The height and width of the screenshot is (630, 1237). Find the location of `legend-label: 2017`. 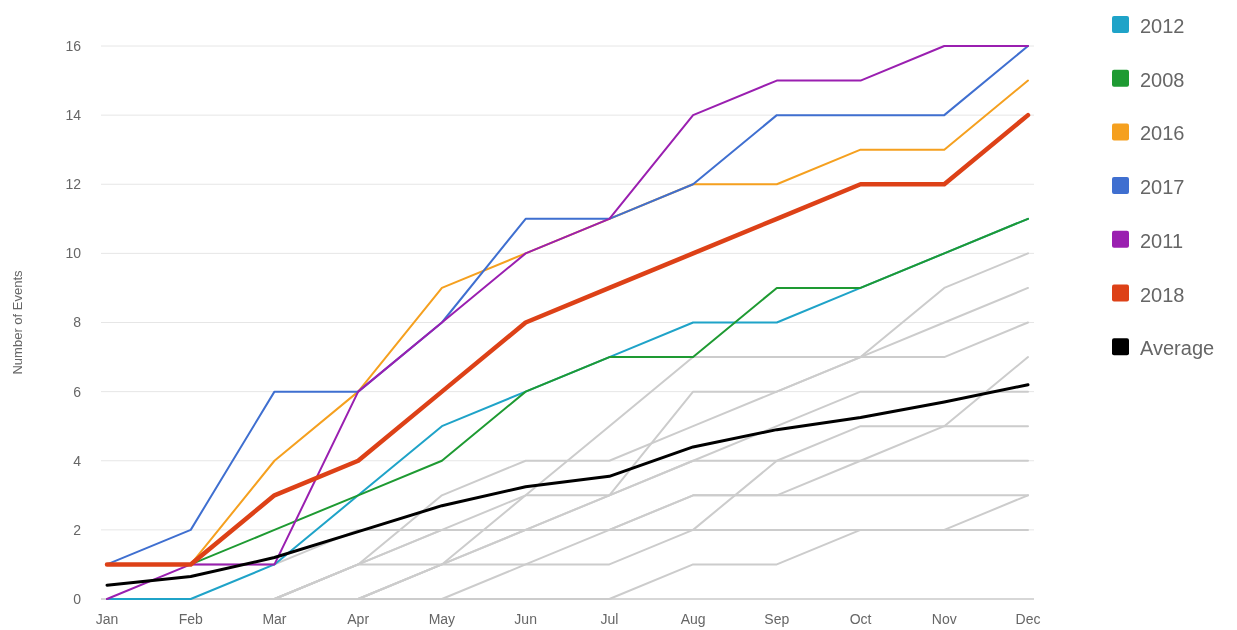

legend-label: 2017 is located at coordinates (1162, 187).